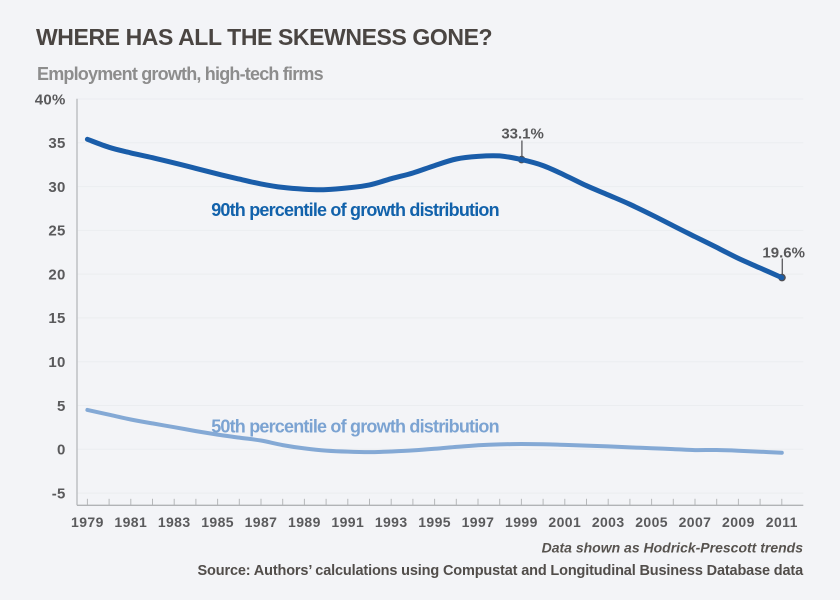  I want to click on svg-text: 1999, so click(521, 522).